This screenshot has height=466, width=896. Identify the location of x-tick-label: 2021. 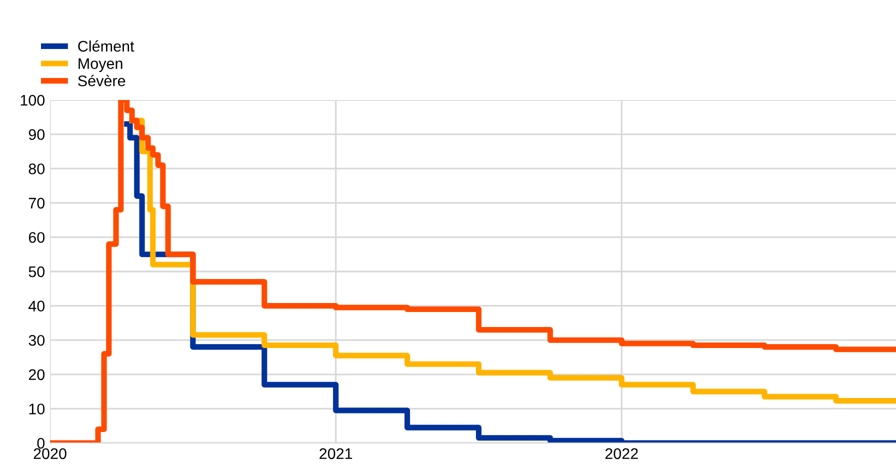
(336, 454).